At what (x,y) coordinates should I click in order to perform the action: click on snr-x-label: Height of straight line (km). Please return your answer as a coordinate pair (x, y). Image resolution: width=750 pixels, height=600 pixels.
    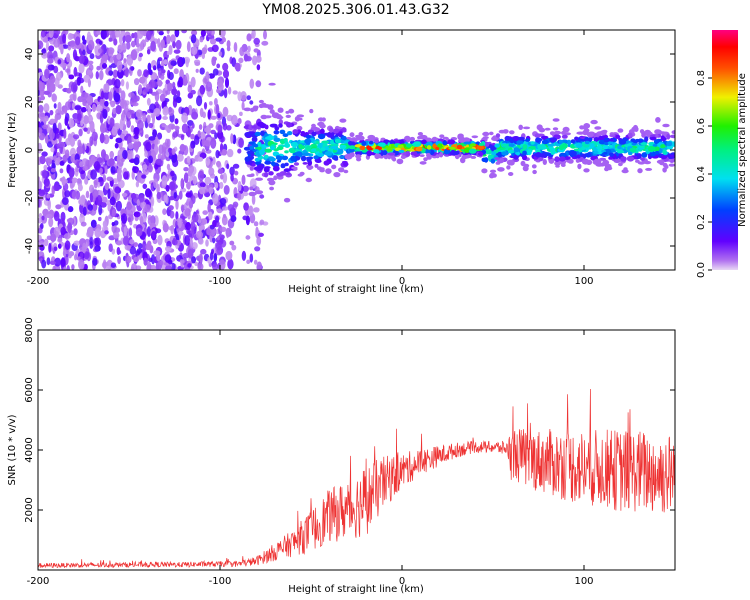
    Looking at the image, I should click on (356, 589).